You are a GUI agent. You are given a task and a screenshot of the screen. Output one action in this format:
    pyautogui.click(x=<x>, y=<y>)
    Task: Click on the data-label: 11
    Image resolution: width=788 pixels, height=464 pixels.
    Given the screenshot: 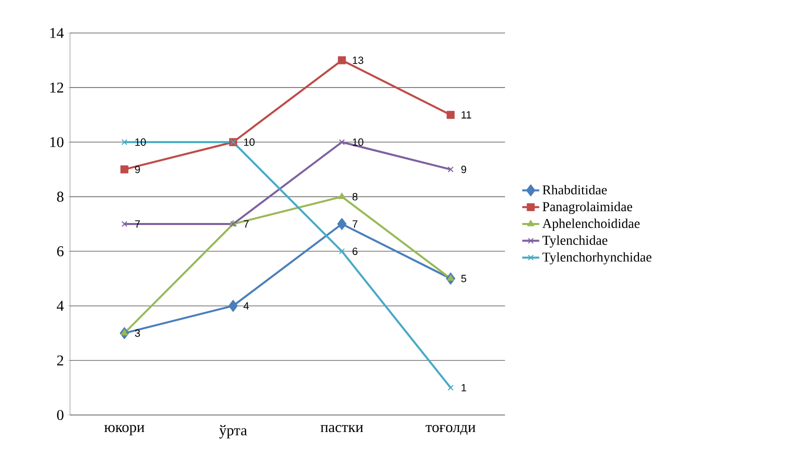 What is the action you would take?
    pyautogui.click(x=467, y=114)
    